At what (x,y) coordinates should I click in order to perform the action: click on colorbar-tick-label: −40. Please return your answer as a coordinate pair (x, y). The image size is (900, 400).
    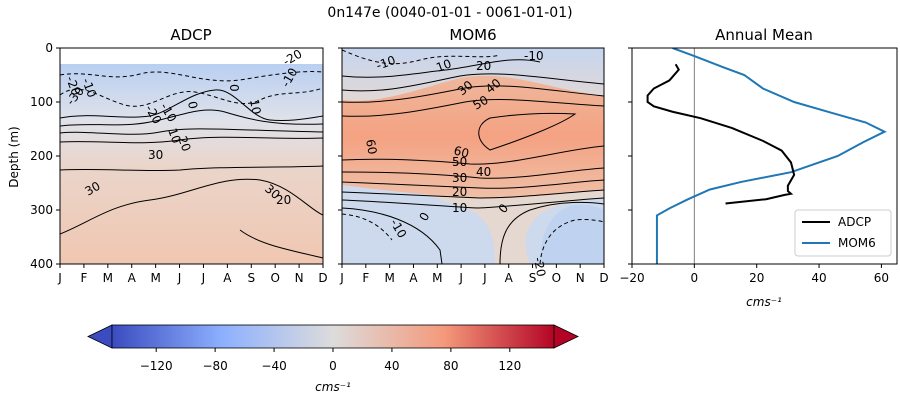
    Looking at the image, I should click on (273, 366).